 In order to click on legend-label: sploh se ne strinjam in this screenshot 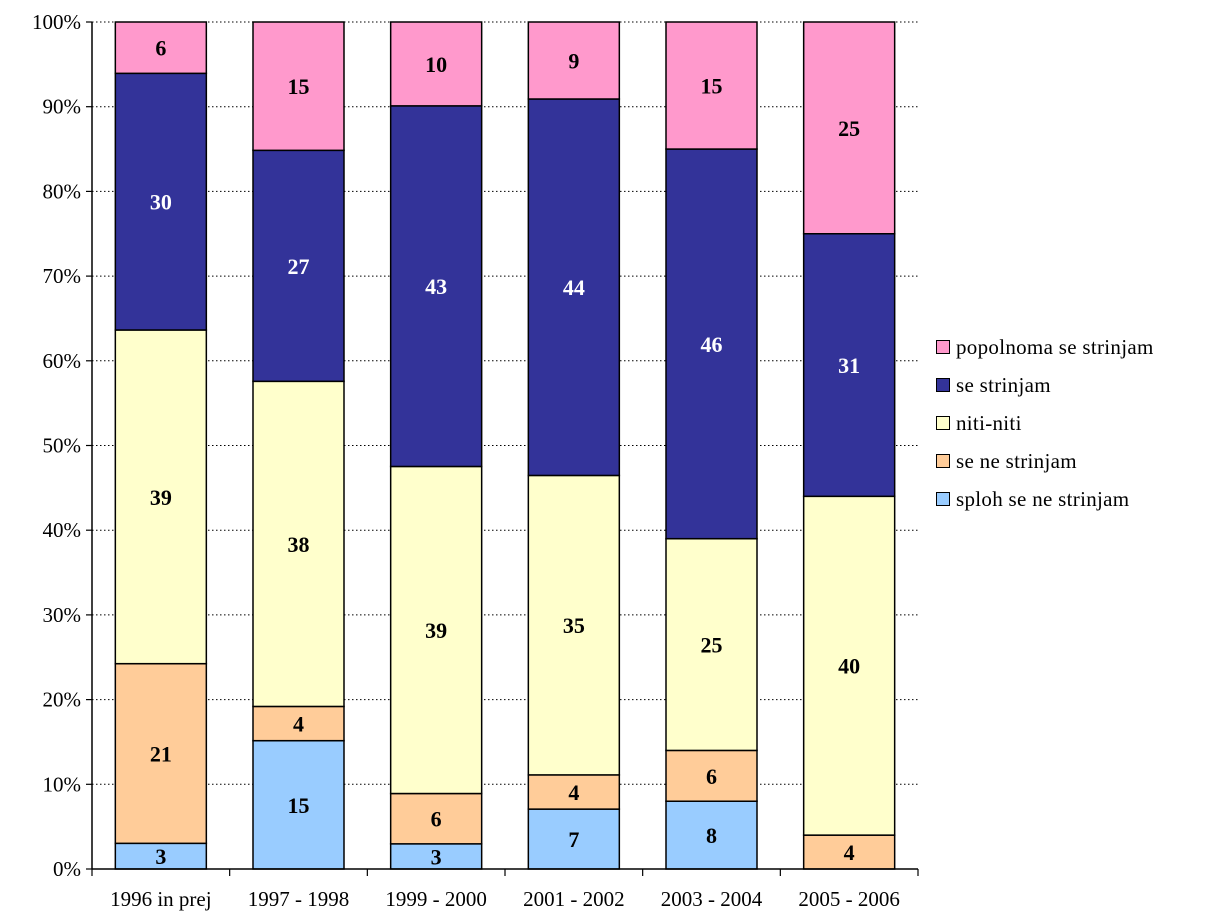, I will do `click(1043, 498)`.